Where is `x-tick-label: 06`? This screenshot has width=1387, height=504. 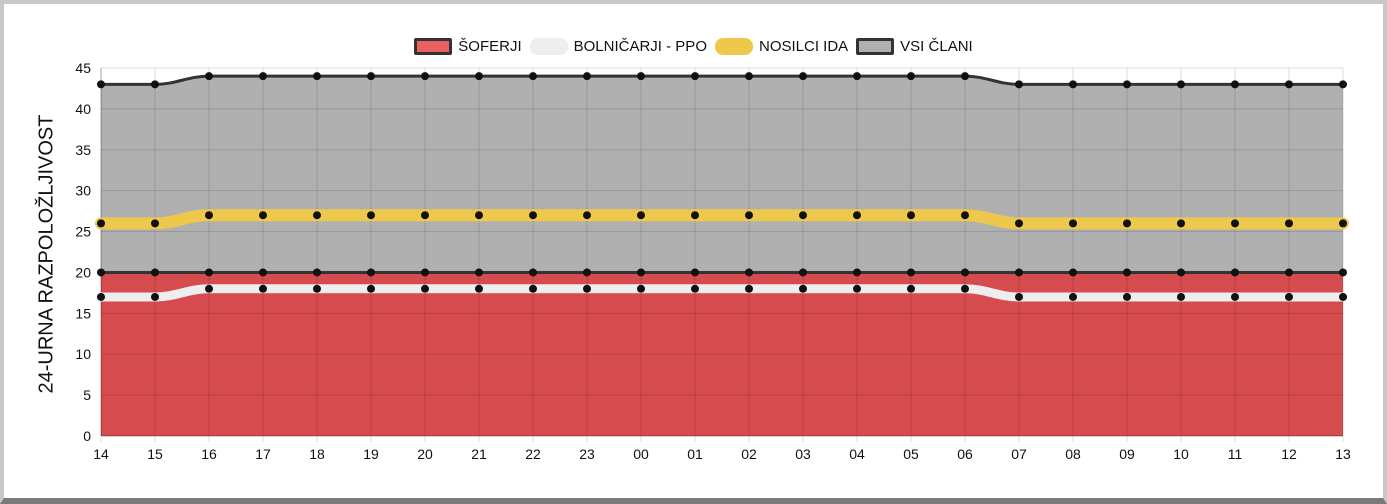
x-tick-label: 06 is located at coordinates (965, 454).